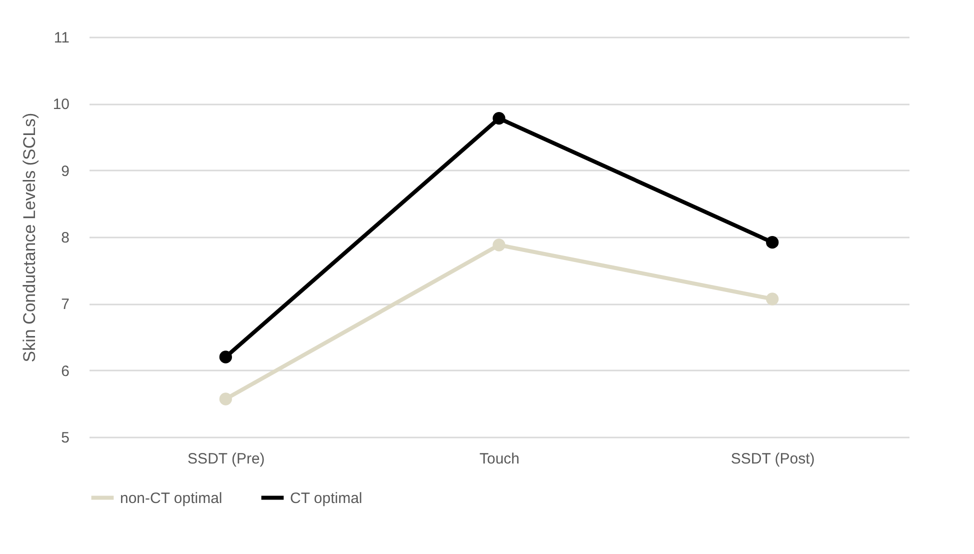  I want to click on y-tick-label: 10, so click(61, 105).